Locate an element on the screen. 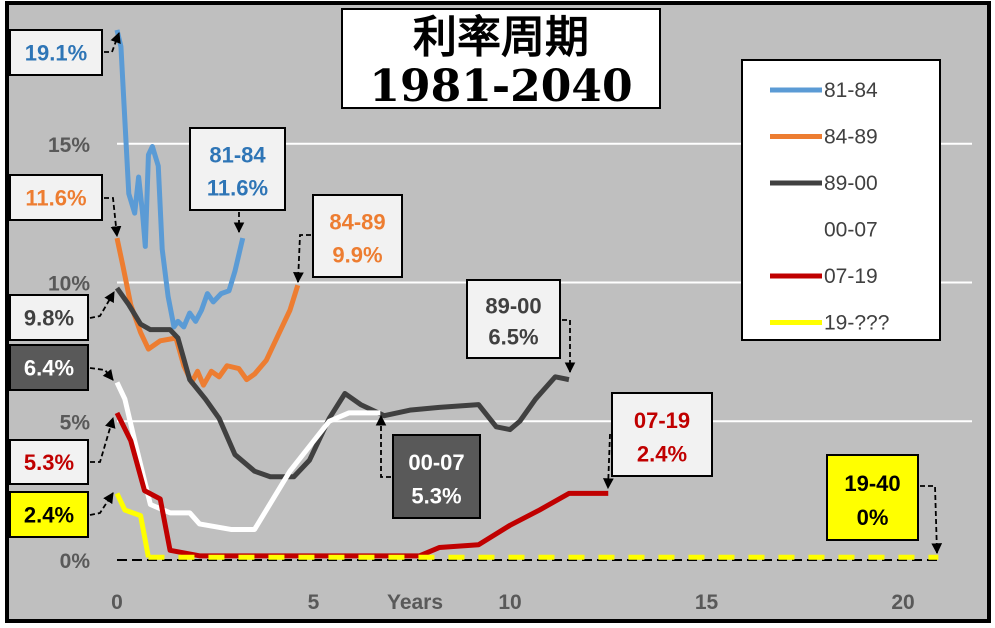  title-box is located at coordinates (501, 58).